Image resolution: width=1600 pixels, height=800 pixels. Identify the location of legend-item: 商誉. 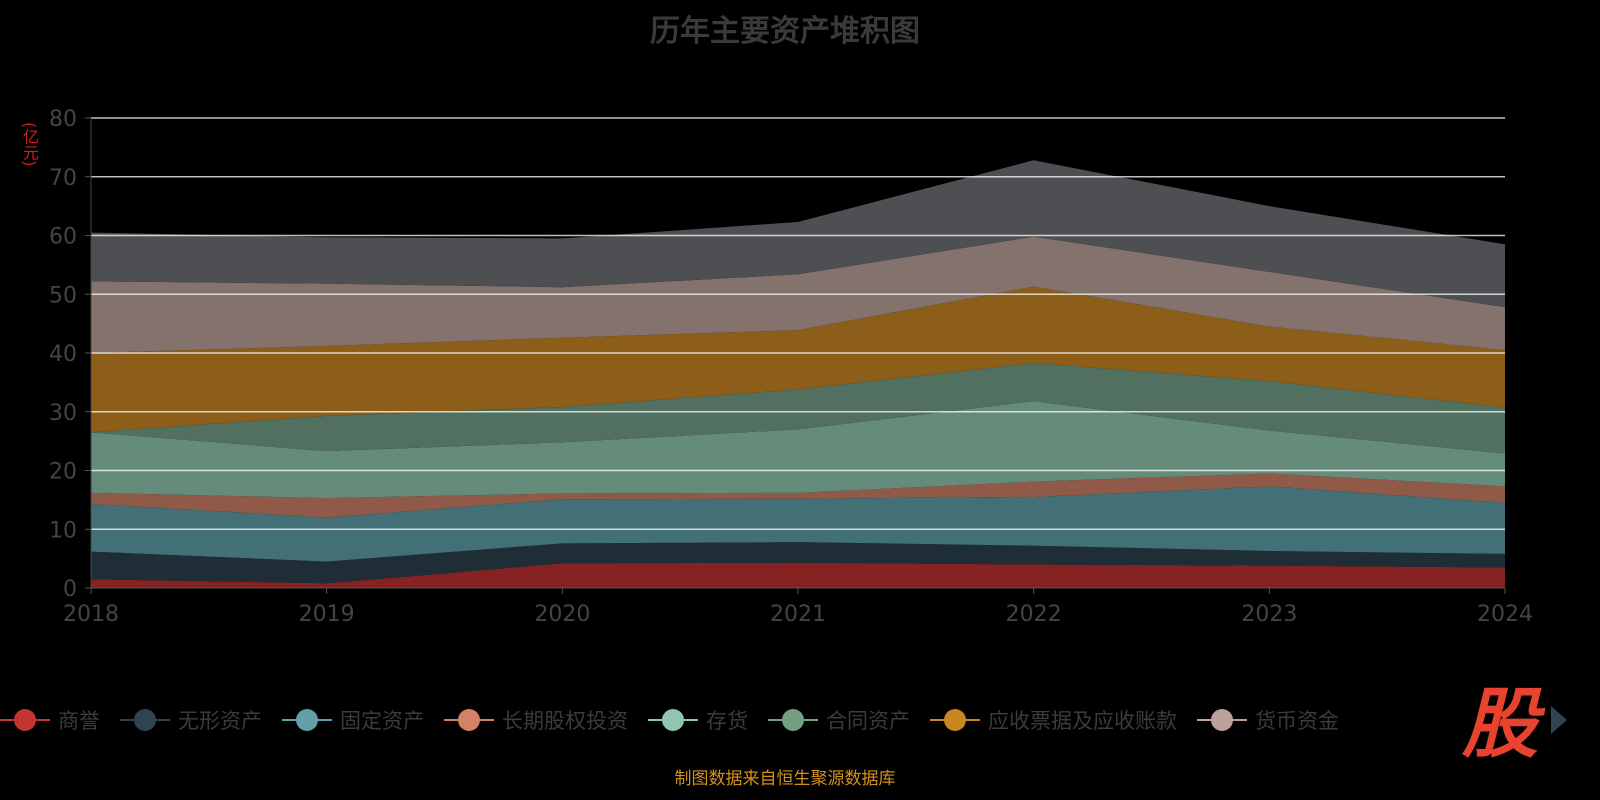
(50, 720).